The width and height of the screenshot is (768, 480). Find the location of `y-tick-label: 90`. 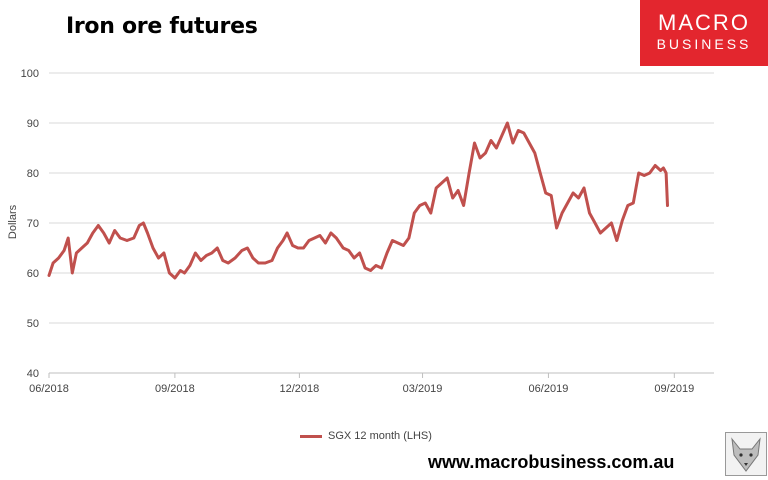

y-tick-label: 90 is located at coordinates (33, 124).